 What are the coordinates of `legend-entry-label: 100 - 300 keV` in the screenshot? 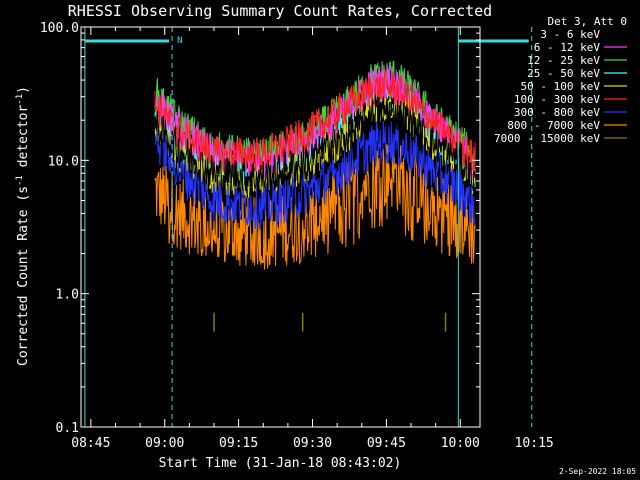 It's located at (557, 99).